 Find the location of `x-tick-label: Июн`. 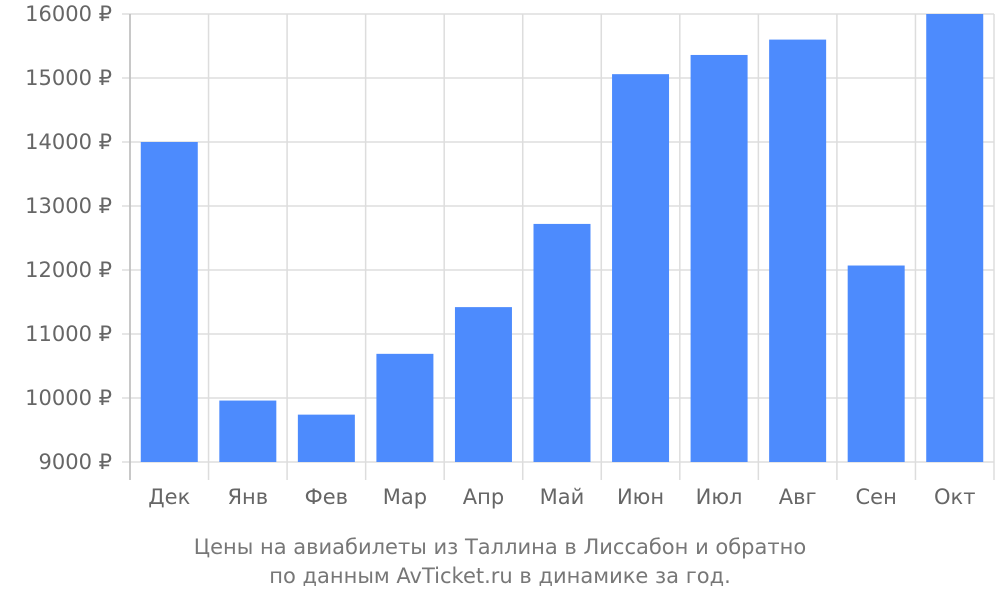

x-tick-label: Июн is located at coordinates (640, 497).